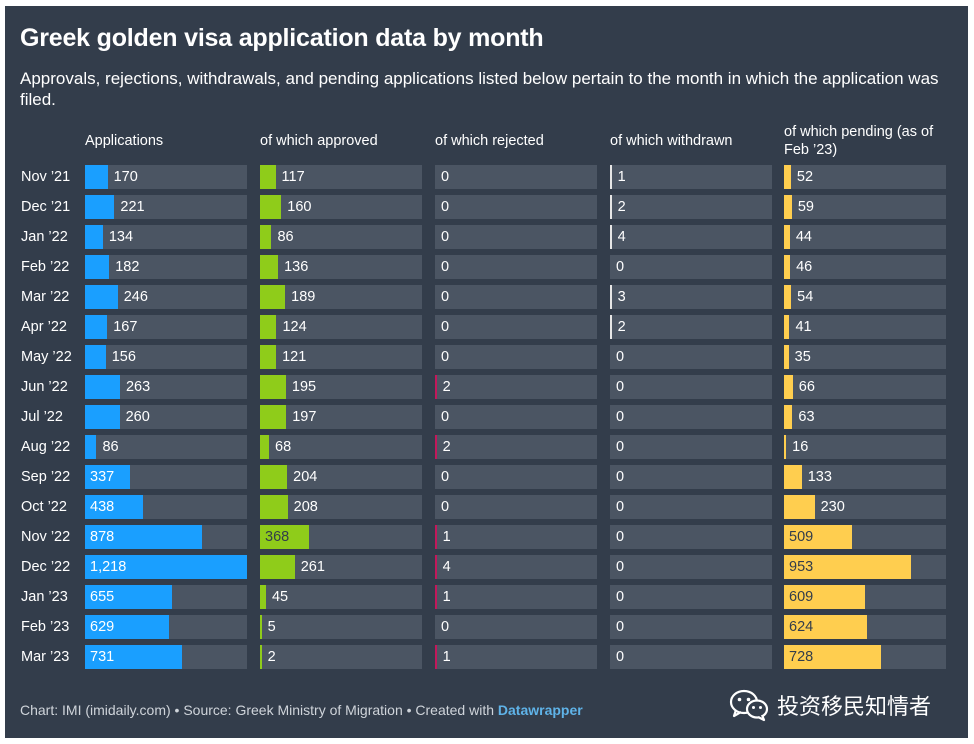 This screenshot has width=974, height=744. What do you see at coordinates (341, 477) in the screenshot?
I see `bar-track-approved: 204` at bounding box center [341, 477].